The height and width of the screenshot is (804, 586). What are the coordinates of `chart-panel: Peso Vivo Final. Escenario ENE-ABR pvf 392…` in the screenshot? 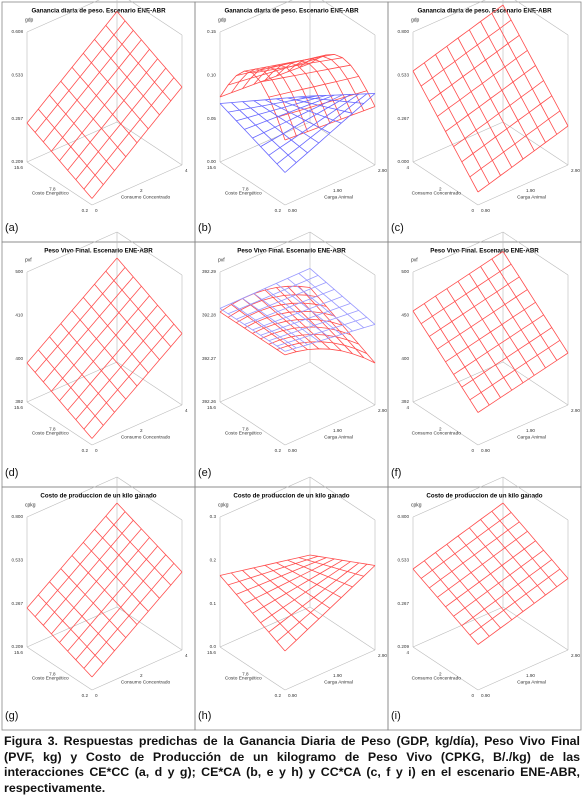 It's located at (291, 359).